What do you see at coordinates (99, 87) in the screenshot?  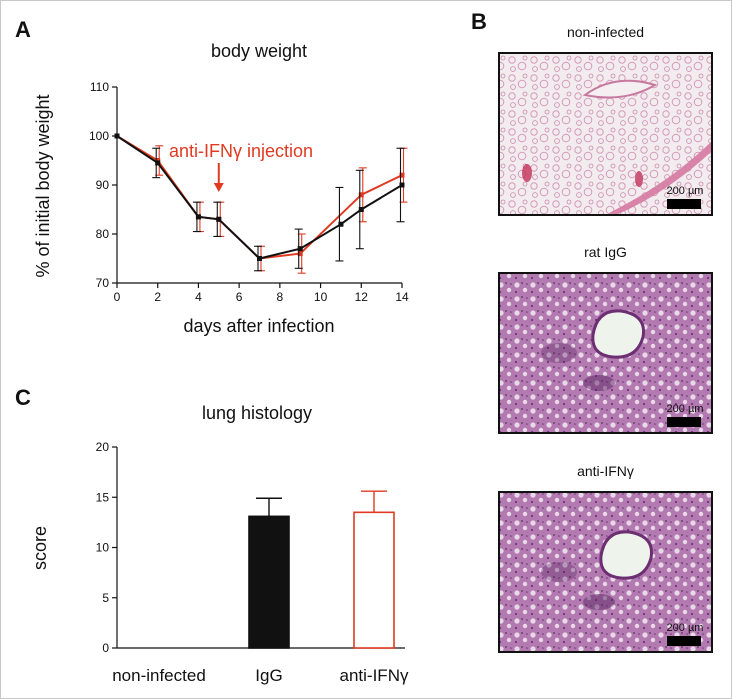 I see `y-tick-label: 110` at bounding box center [99, 87].